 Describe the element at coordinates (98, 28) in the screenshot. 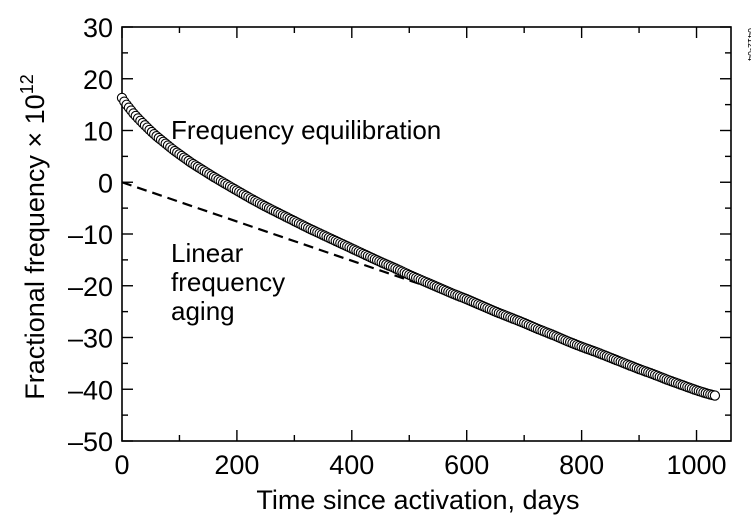

I see `y-tick-label-30: 30` at that location.